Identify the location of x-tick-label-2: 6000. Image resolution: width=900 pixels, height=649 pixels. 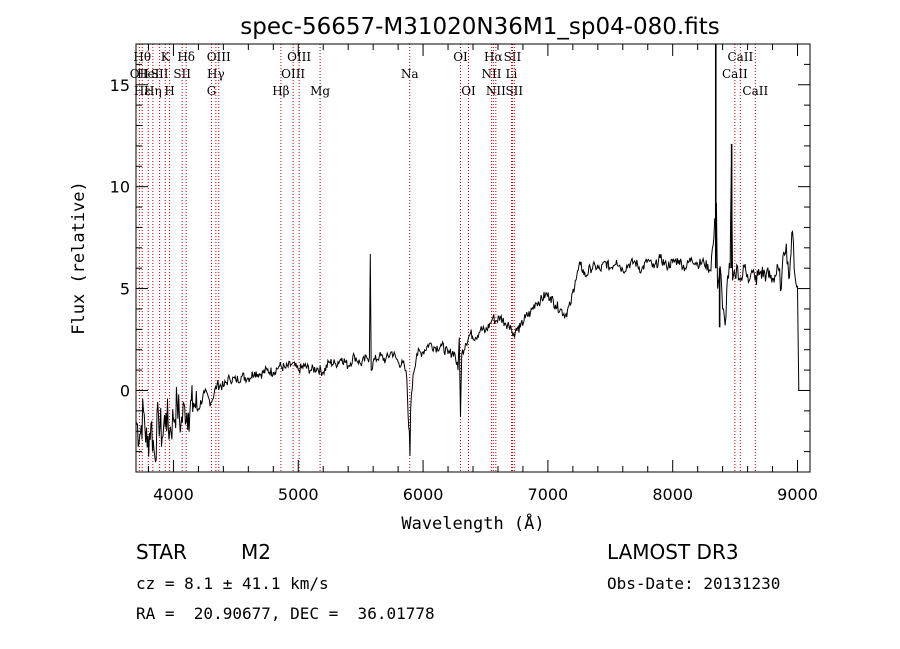
(423, 494).